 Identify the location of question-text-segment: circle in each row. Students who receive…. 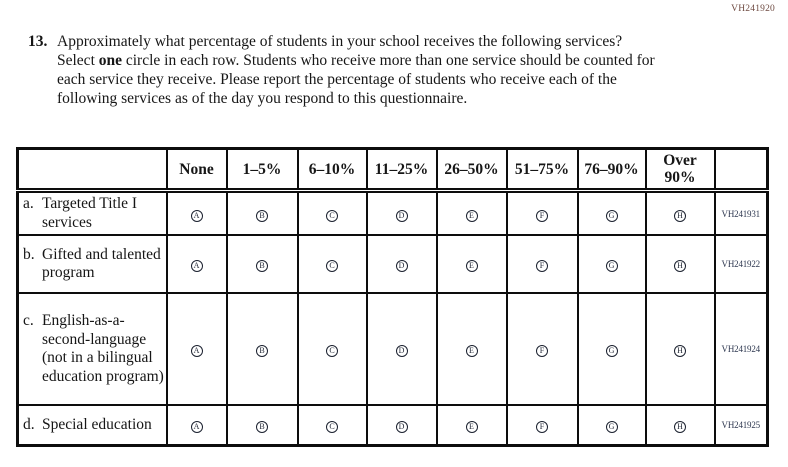
(356, 79).